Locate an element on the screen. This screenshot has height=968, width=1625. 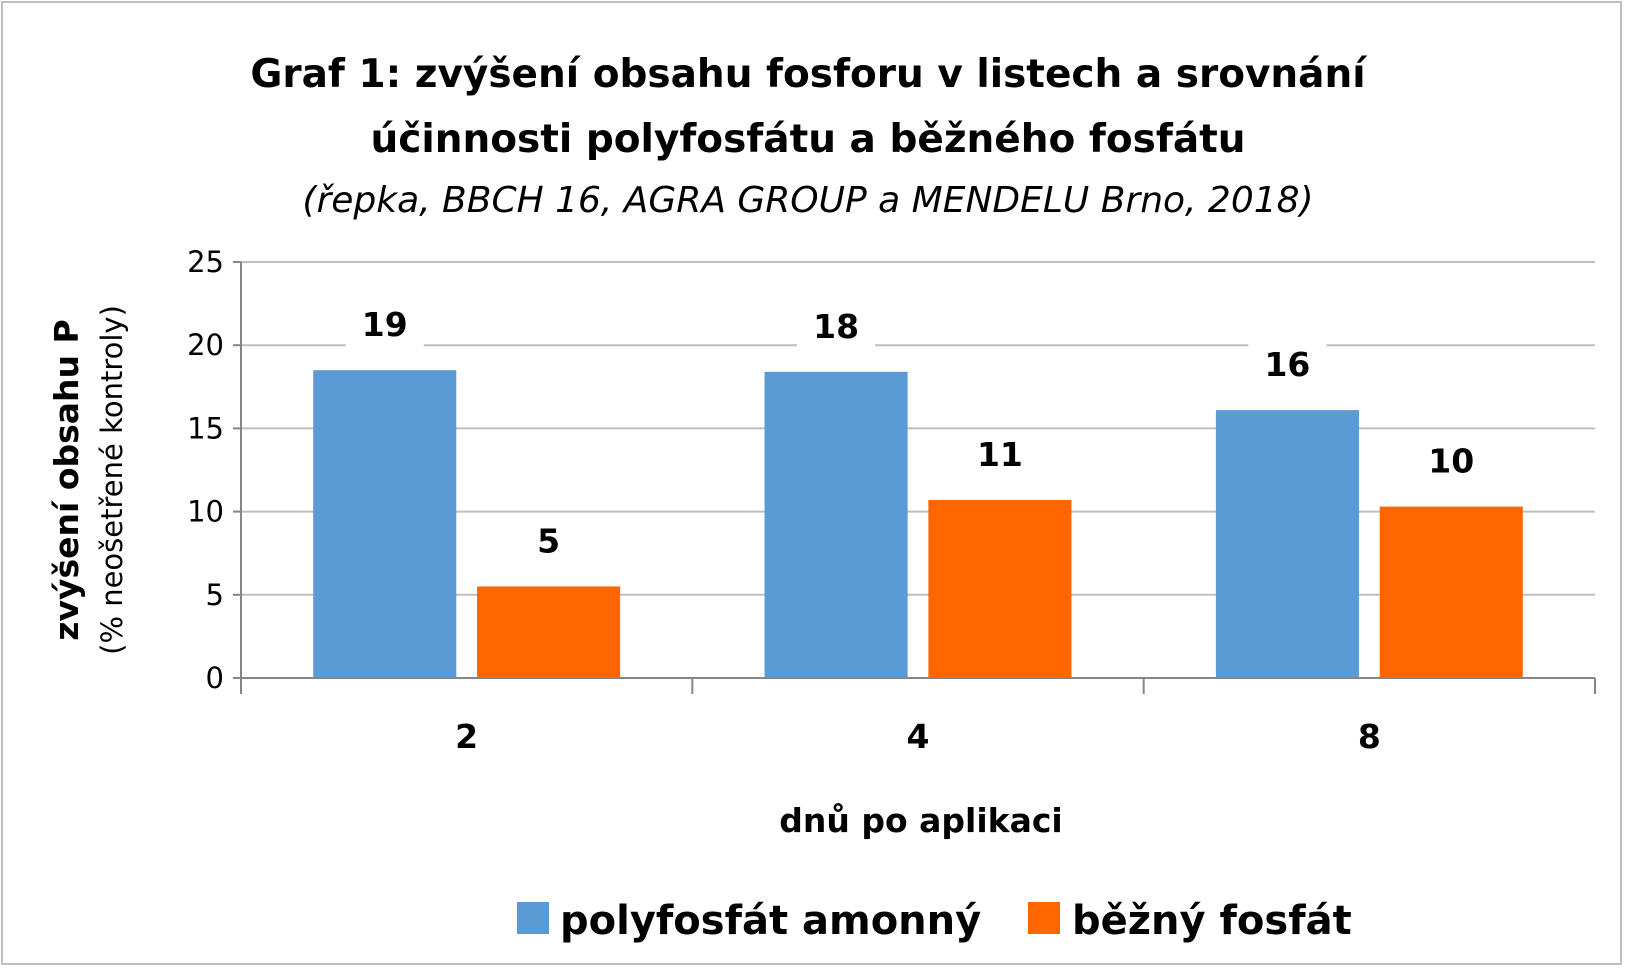
y-axis-ticks: 0 5 10 15 20 25 is located at coordinates (214, 470).